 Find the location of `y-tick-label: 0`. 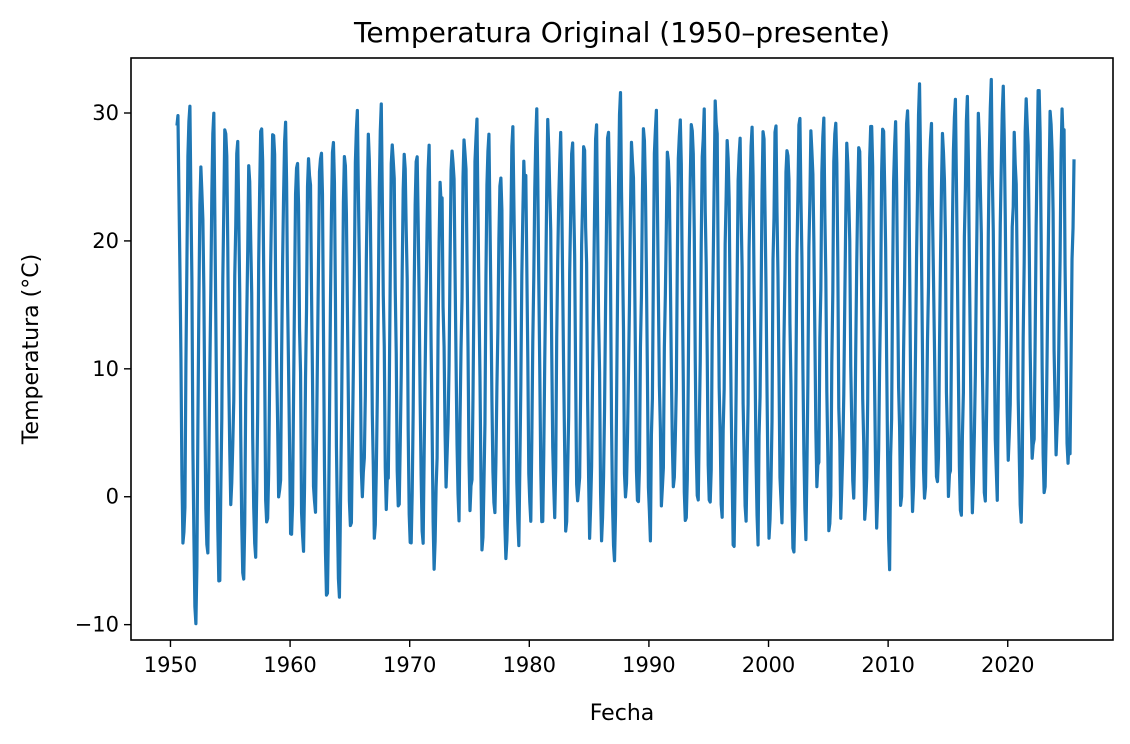

y-tick-label: 0 is located at coordinates (112, 497).